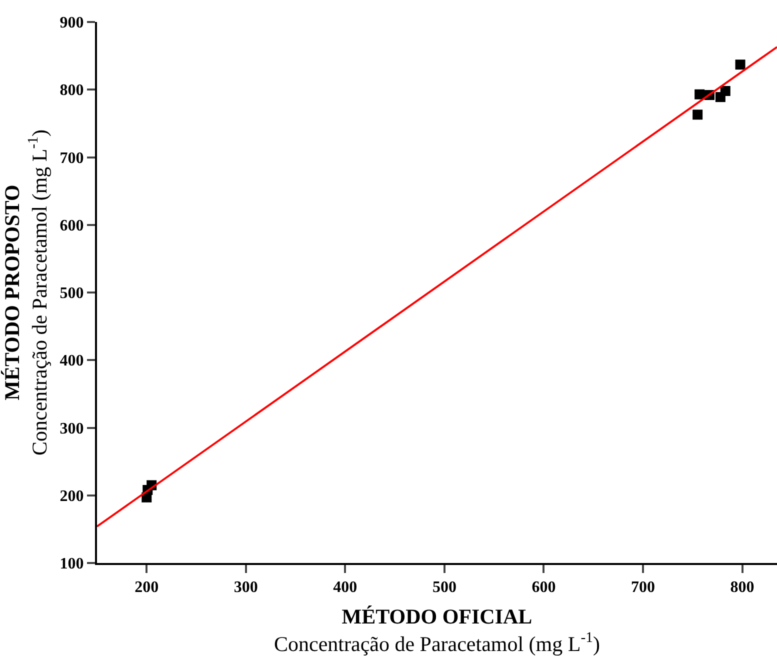  Describe the element at coordinates (345, 587) in the screenshot. I see `x-tick-label: 400` at that location.